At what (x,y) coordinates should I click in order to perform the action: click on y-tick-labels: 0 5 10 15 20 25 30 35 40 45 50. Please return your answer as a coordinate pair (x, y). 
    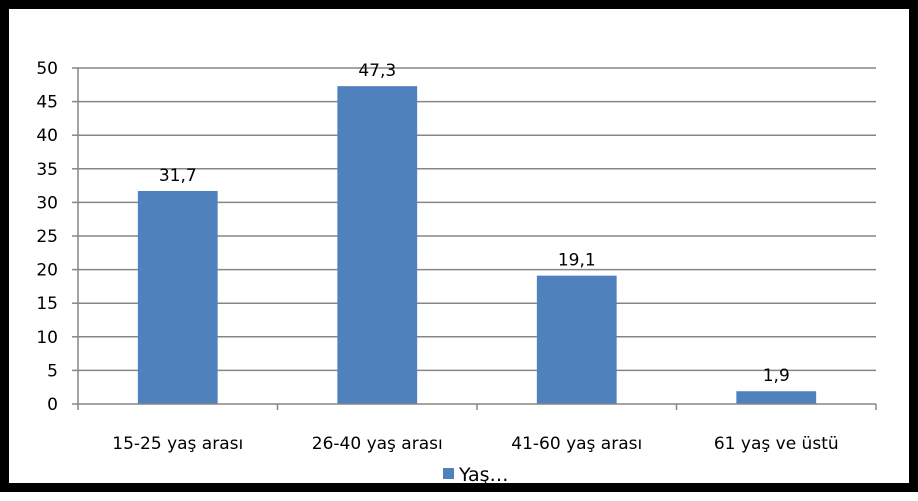
    Looking at the image, I should click on (47, 237).